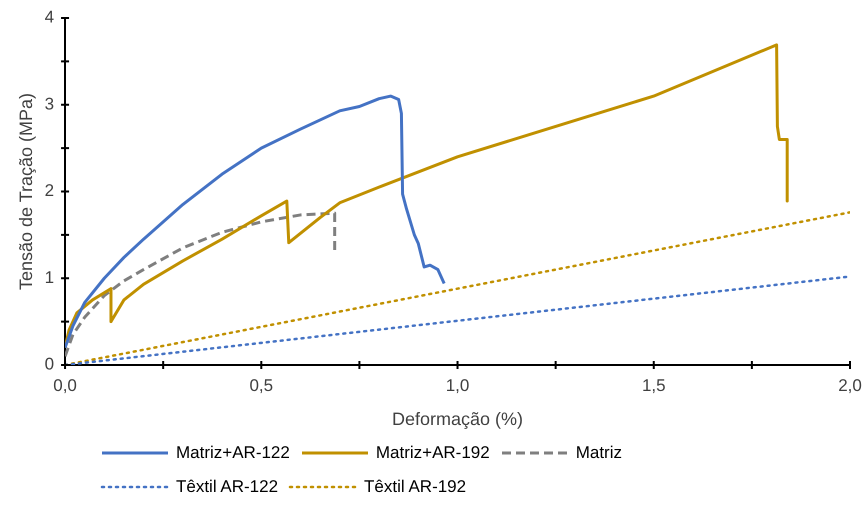 The image size is (868, 511). What do you see at coordinates (458, 419) in the screenshot?
I see `x-axis-title: Deformação (%)` at bounding box center [458, 419].